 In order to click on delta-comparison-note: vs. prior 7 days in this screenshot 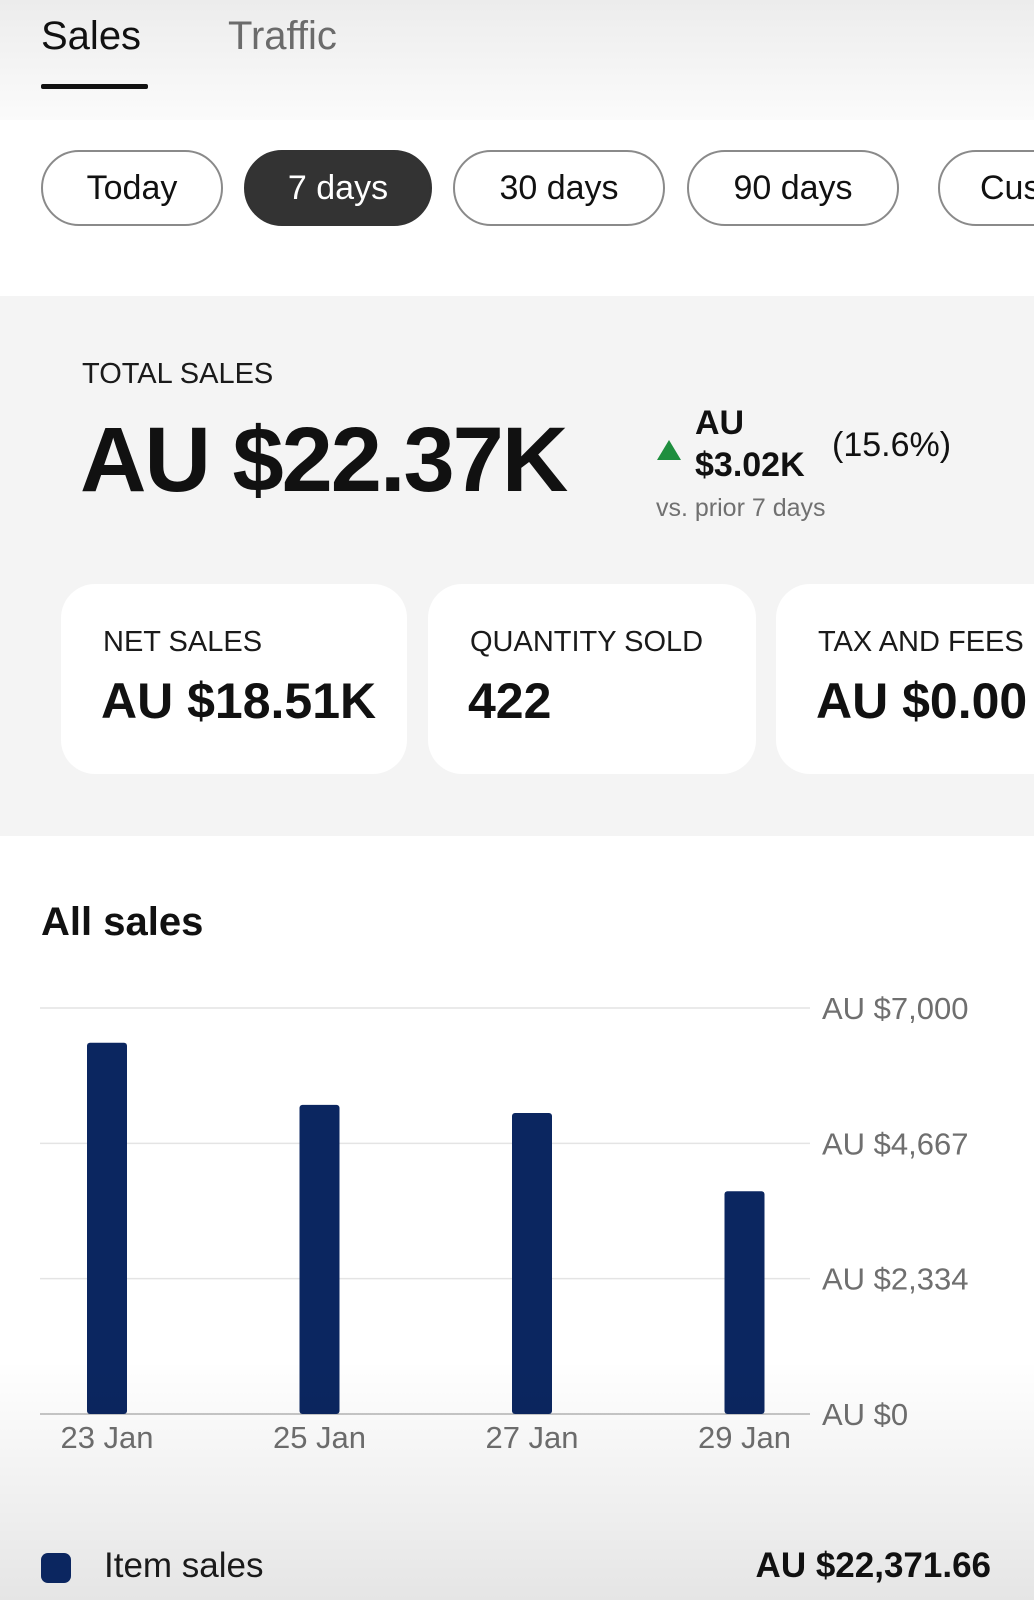, I will do `click(741, 508)`.